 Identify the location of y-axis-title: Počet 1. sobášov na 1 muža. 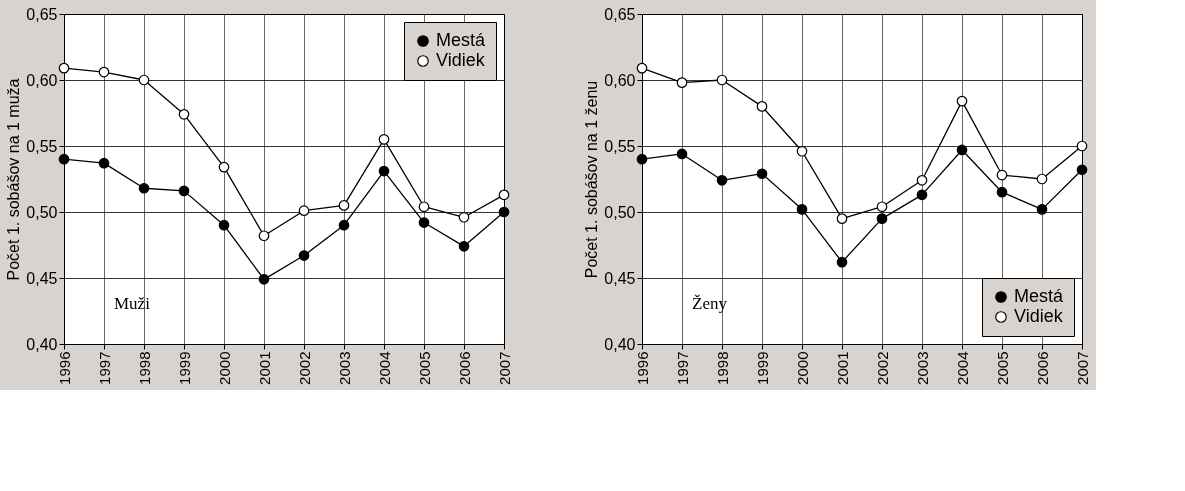
(14, 179).